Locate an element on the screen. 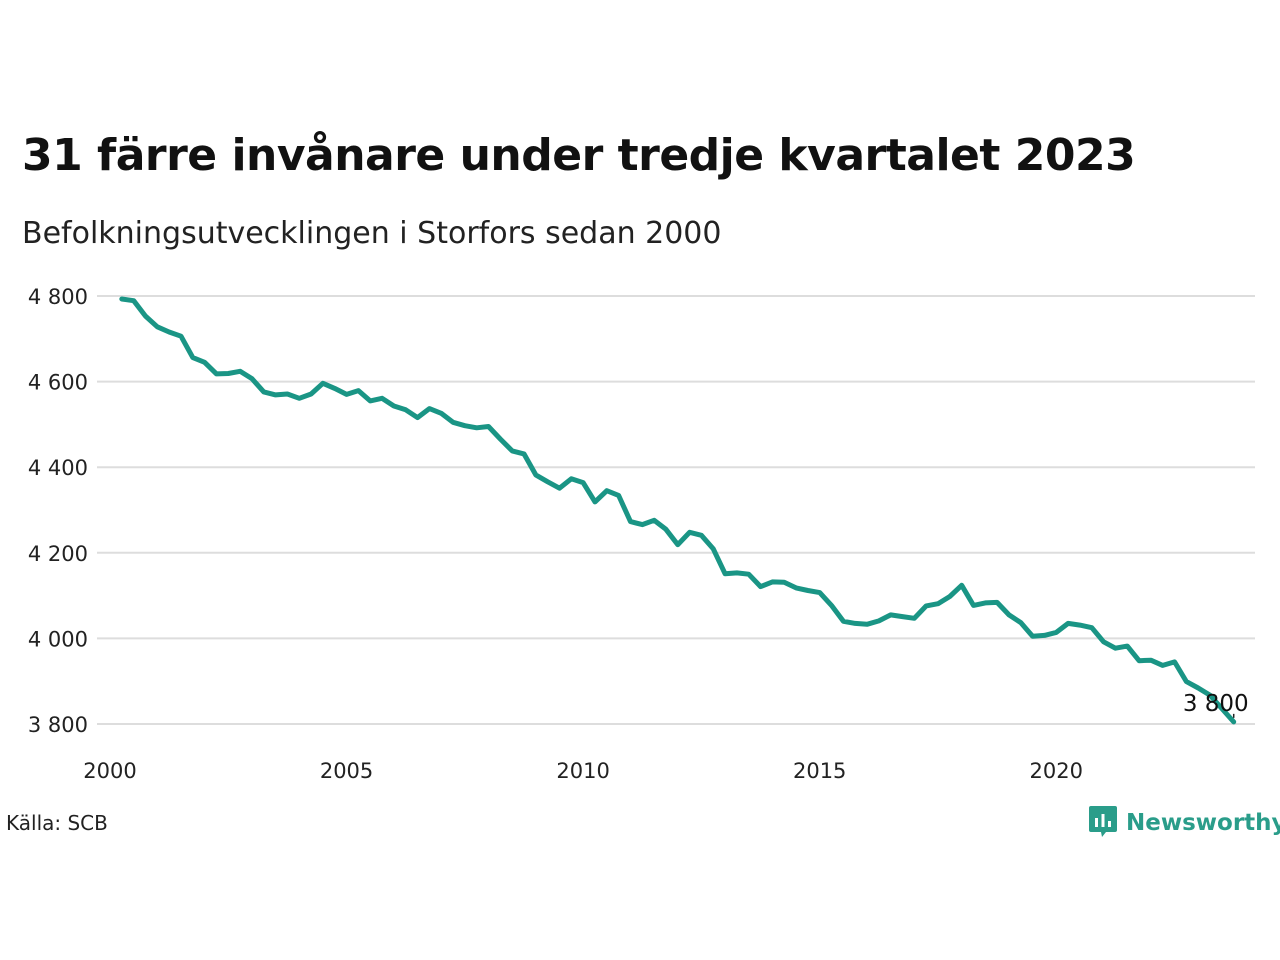 This screenshot has width=1280, height=960. y-tick-label: 4 800 is located at coordinates (58, 297).